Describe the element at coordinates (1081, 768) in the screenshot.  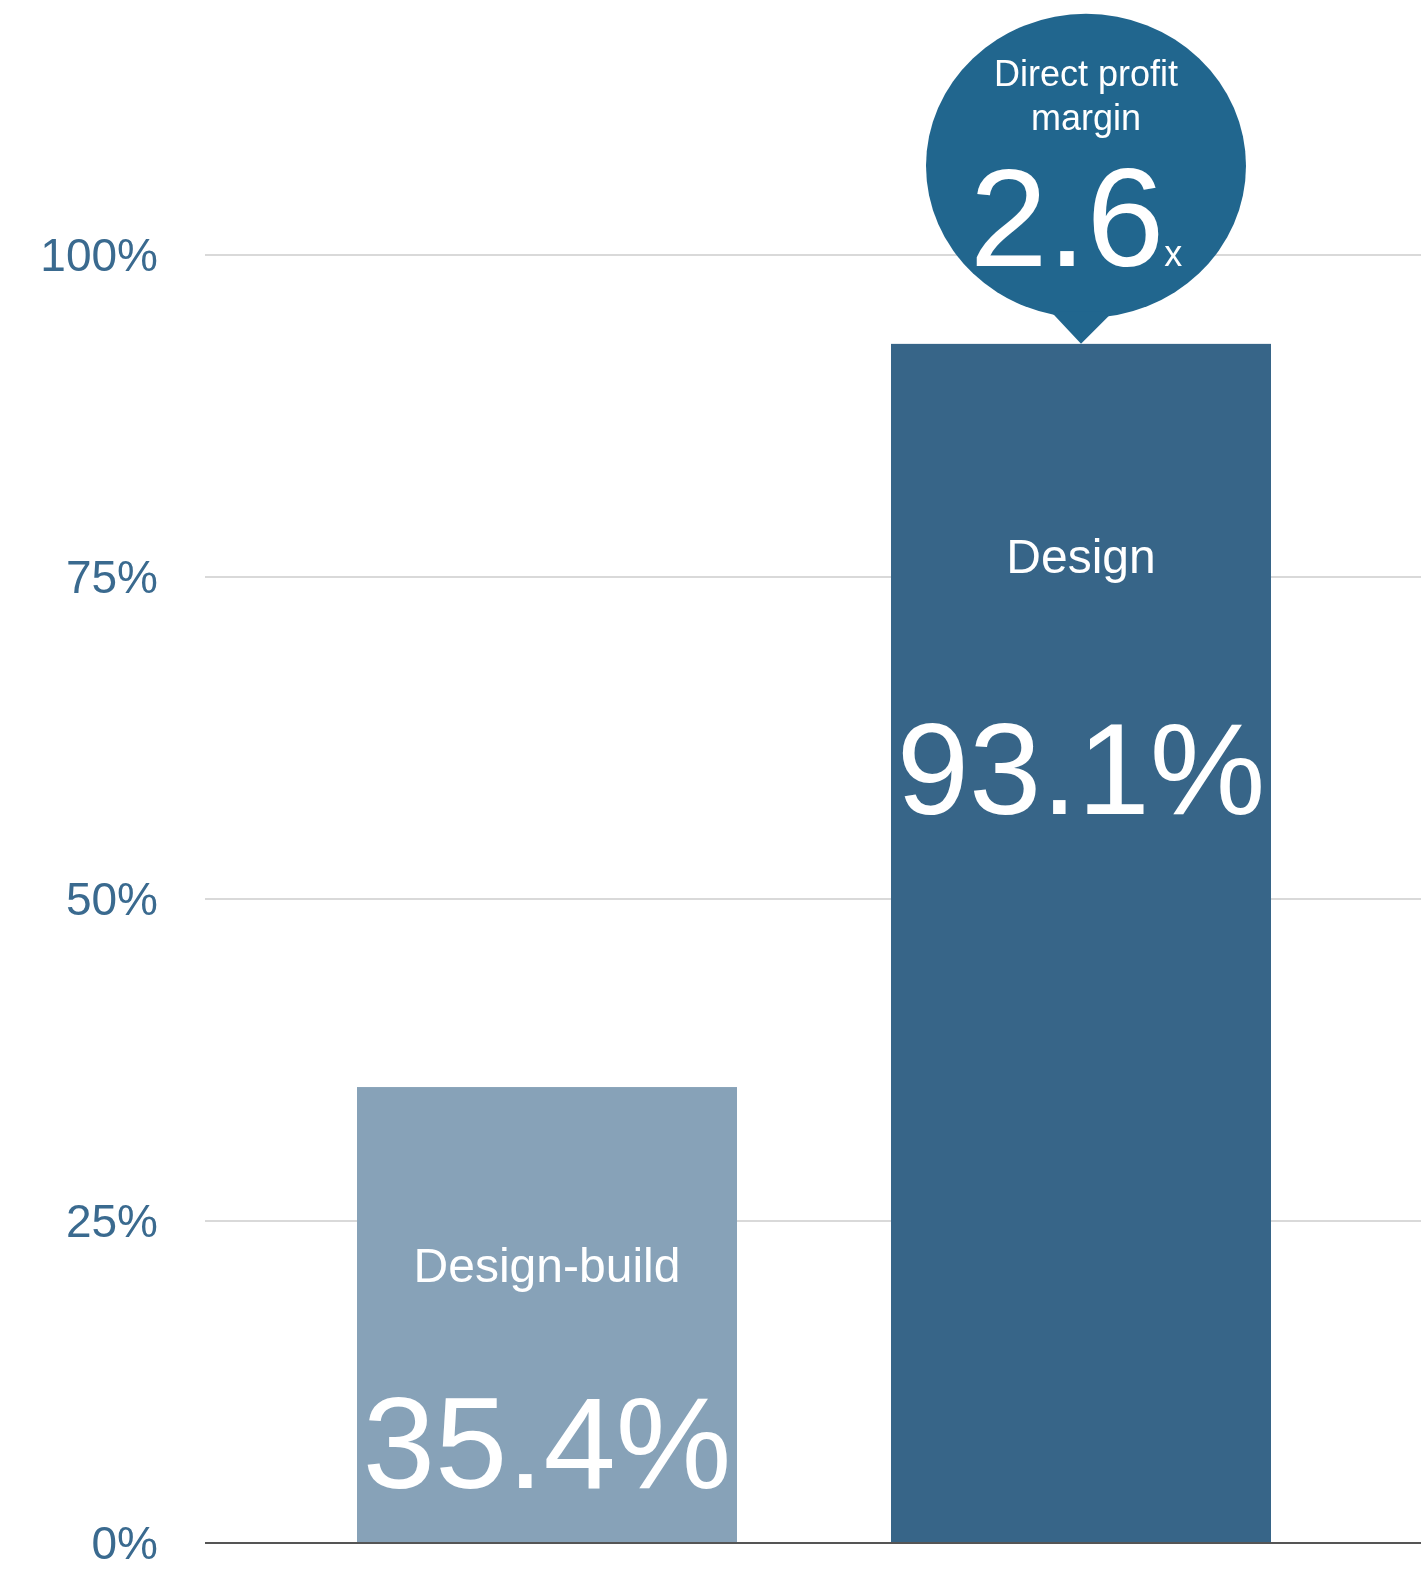
I see `data-label: 93.1%` at that location.